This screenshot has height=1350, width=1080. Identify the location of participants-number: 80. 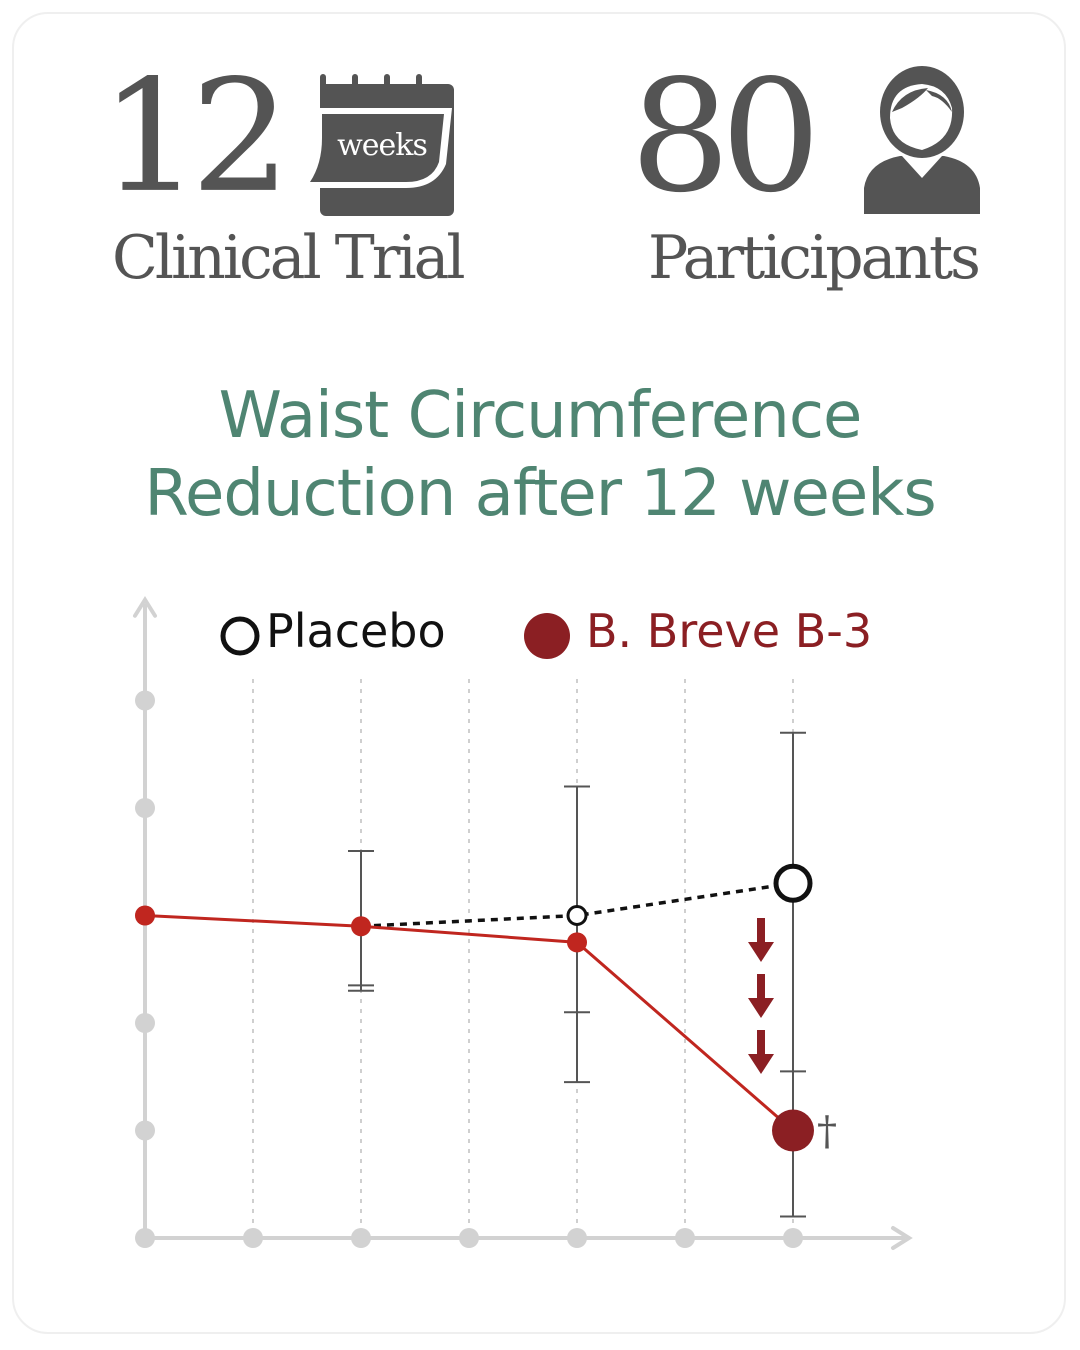
(725, 137).